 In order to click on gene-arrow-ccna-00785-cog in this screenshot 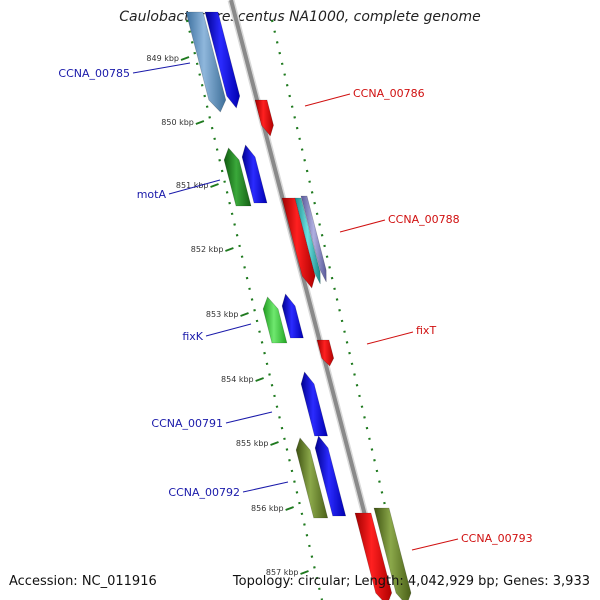, I will do `click(206, 62)`.